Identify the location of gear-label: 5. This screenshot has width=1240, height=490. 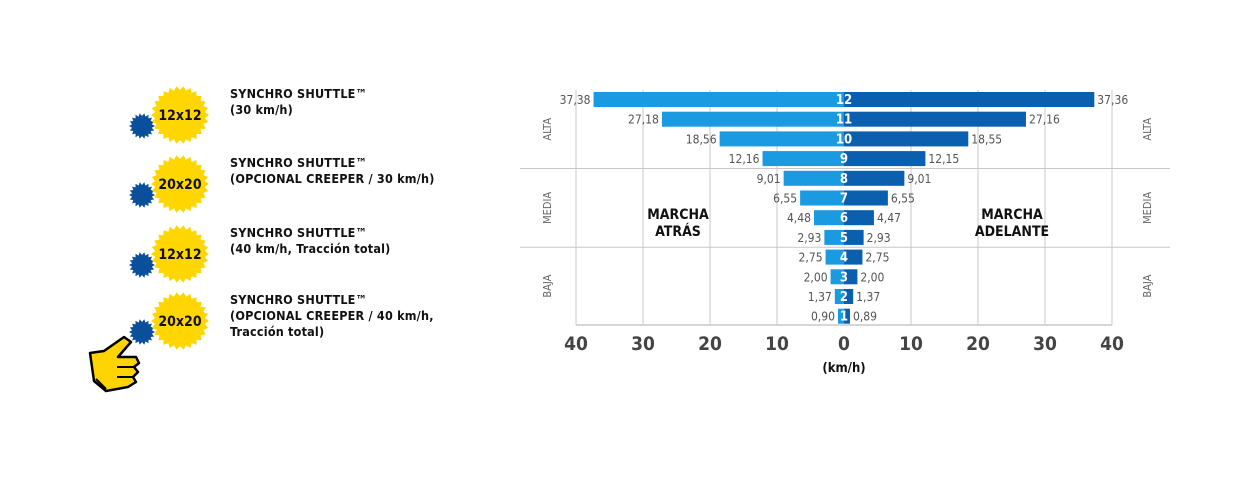
(844, 238).